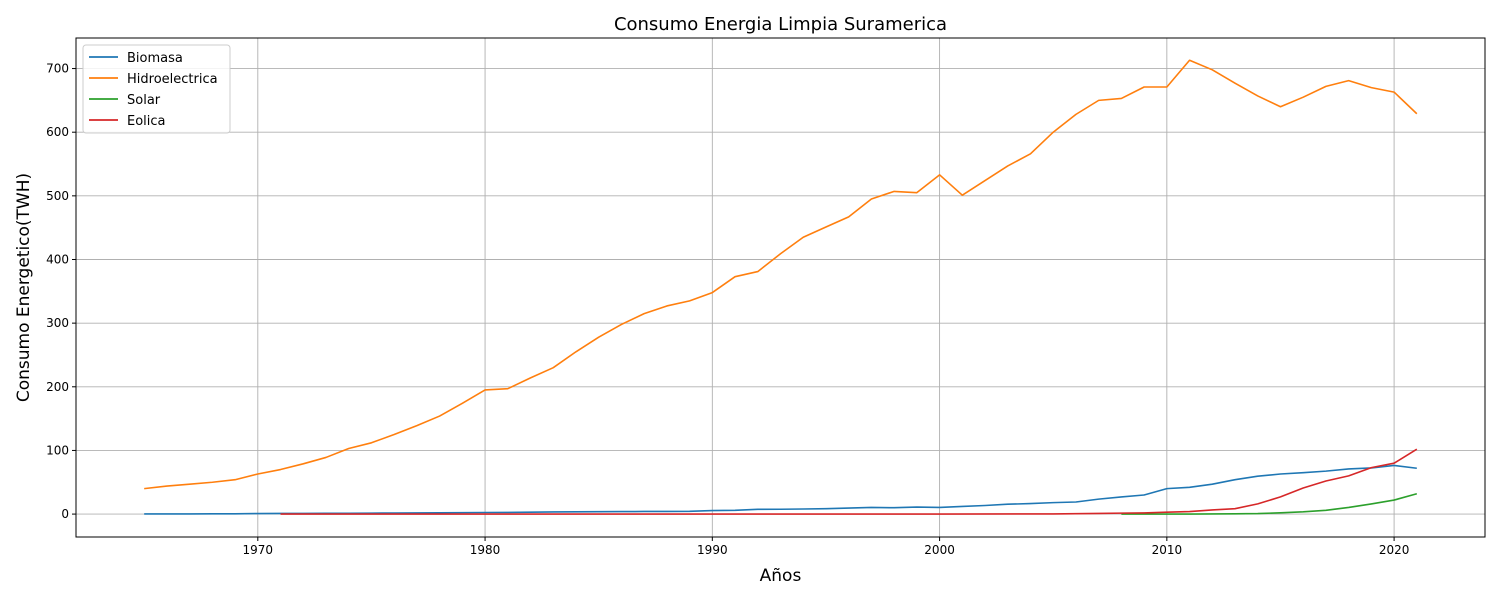 The height and width of the screenshot is (600, 1500). Describe the element at coordinates (1394, 550) in the screenshot. I see `x-tick-label: 2020` at that location.